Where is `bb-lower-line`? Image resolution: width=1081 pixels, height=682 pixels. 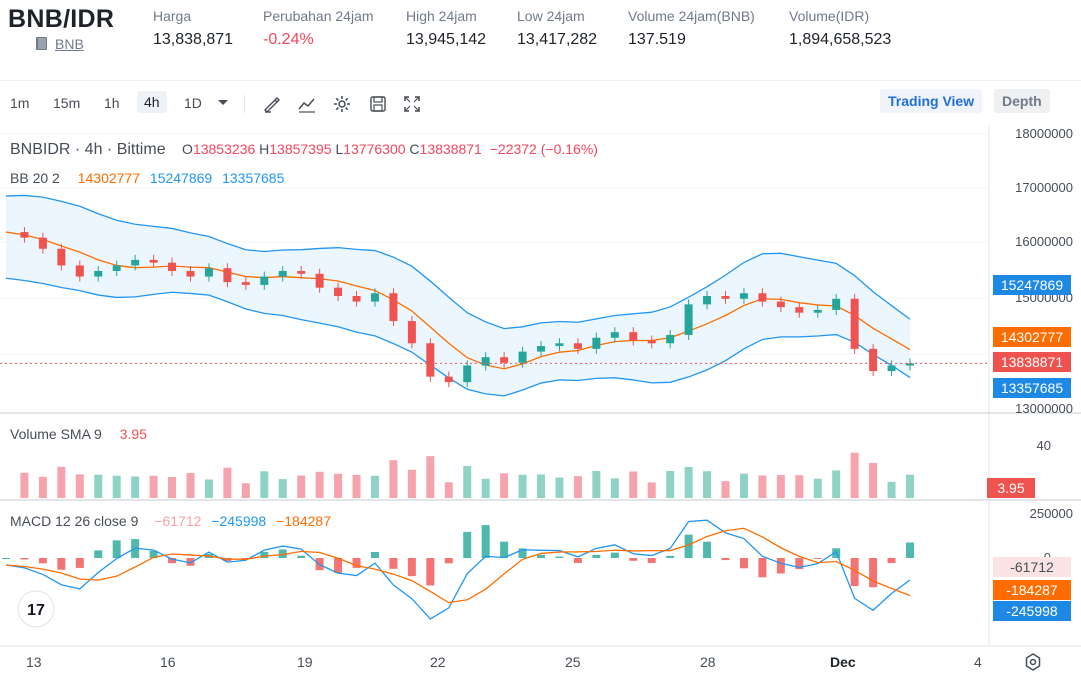 bb-lower-line is located at coordinates (458, 337).